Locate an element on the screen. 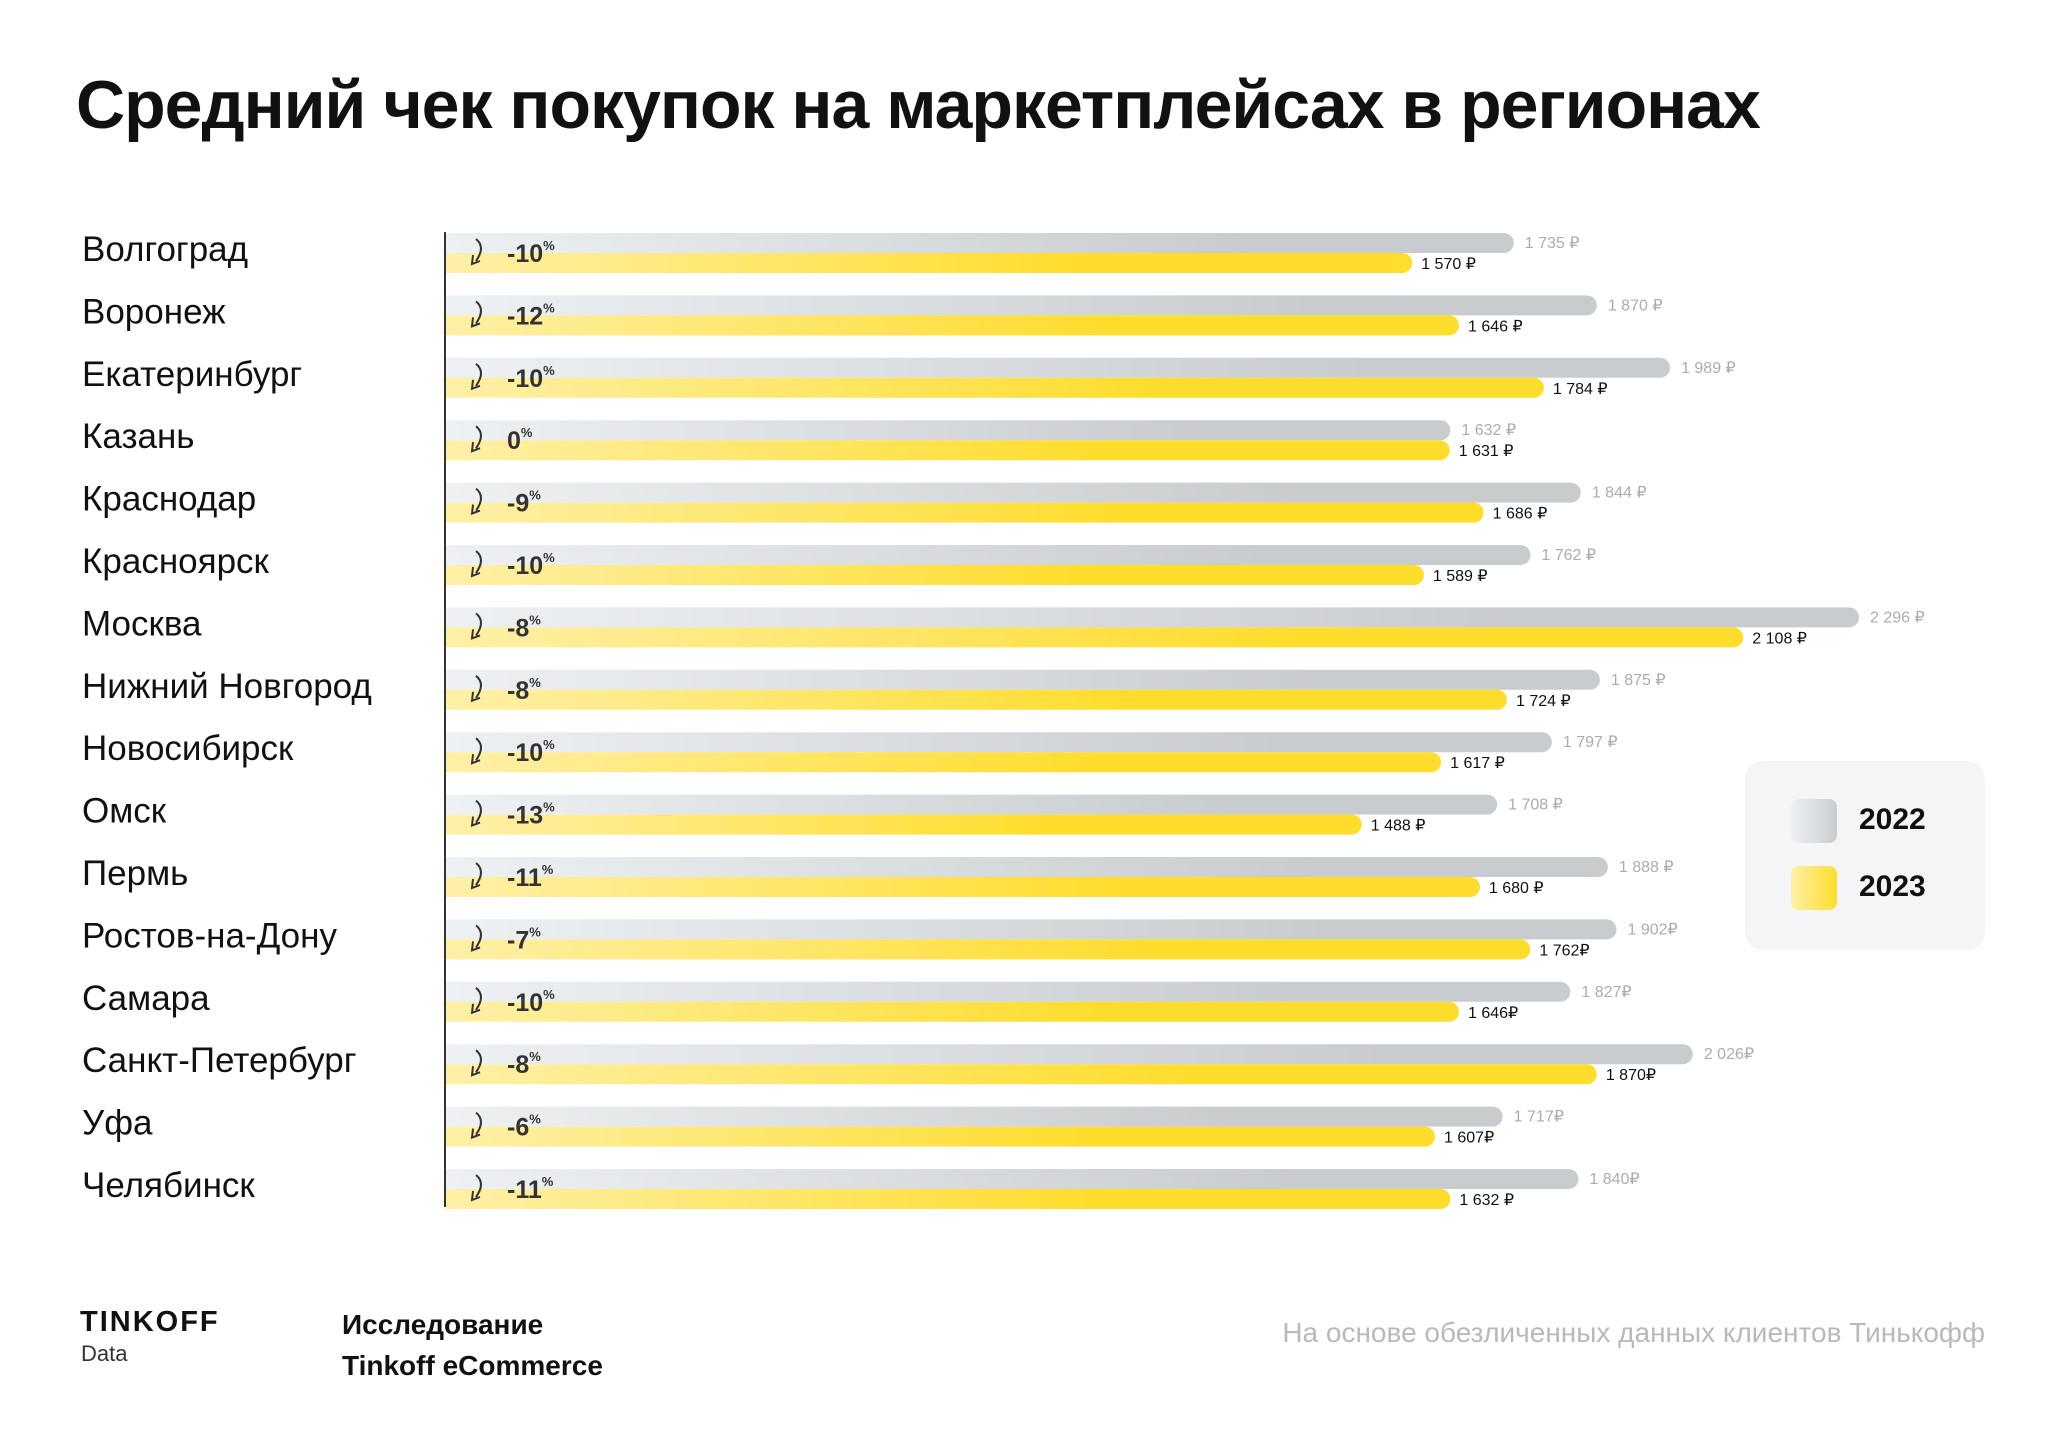 The height and width of the screenshot is (1438, 2048). value-label-2023: 2 108 ₽ is located at coordinates (1779, 638).